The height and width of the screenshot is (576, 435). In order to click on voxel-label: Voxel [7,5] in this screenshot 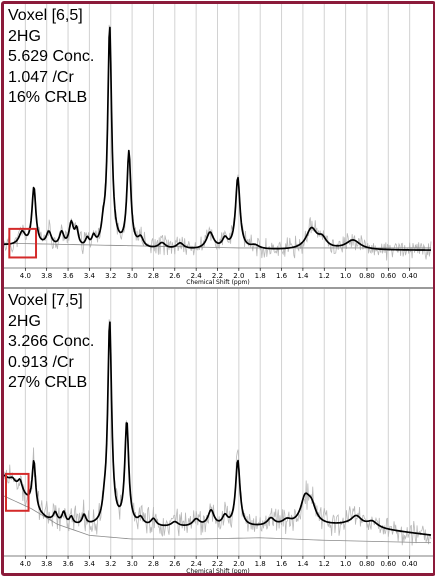, I will do `click(45, 300)`.